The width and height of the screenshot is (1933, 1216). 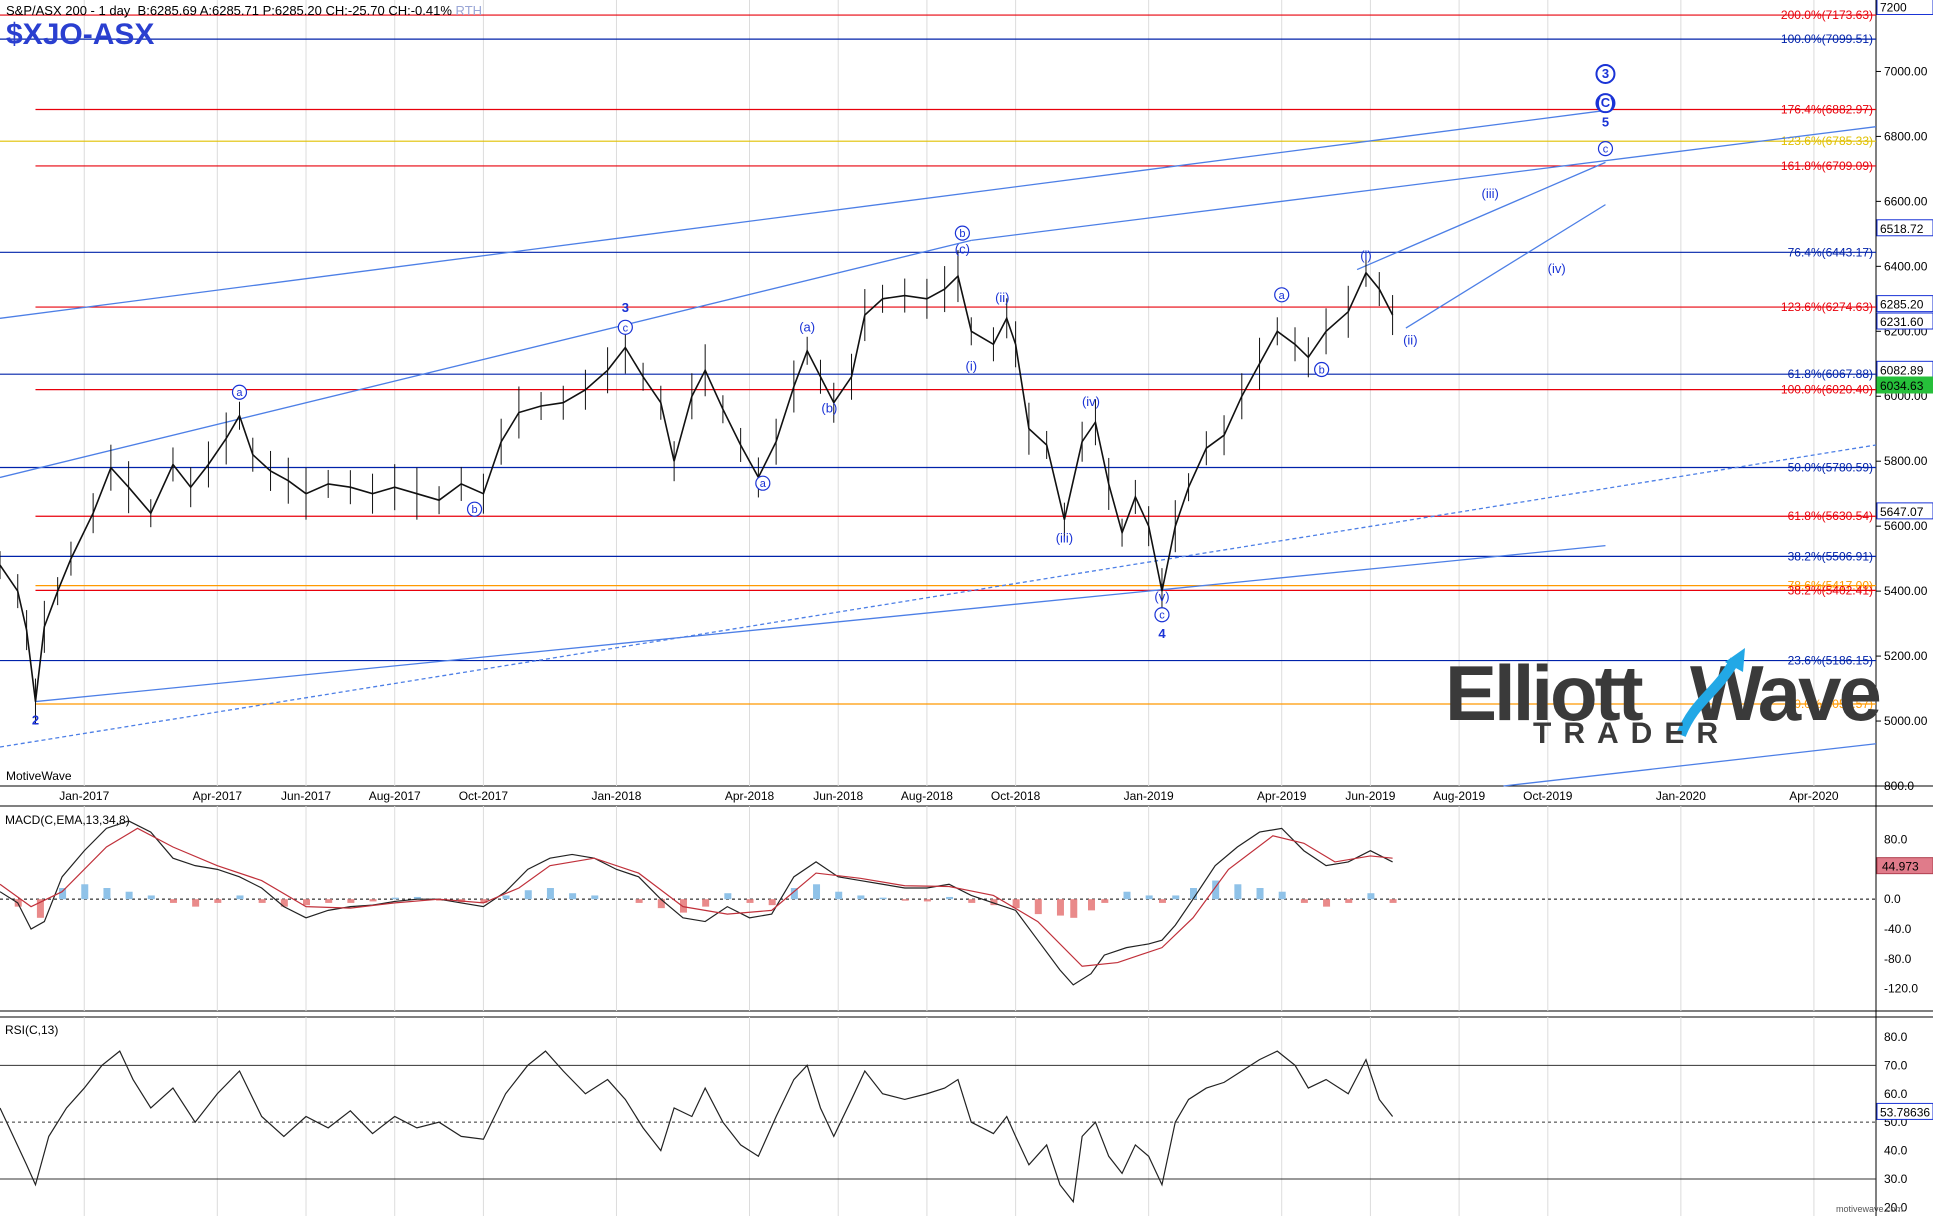 What do you see at coordinates (807, 326) in the screenshot?
I see `wave-label: (a)` at bounding box center [807, 326].